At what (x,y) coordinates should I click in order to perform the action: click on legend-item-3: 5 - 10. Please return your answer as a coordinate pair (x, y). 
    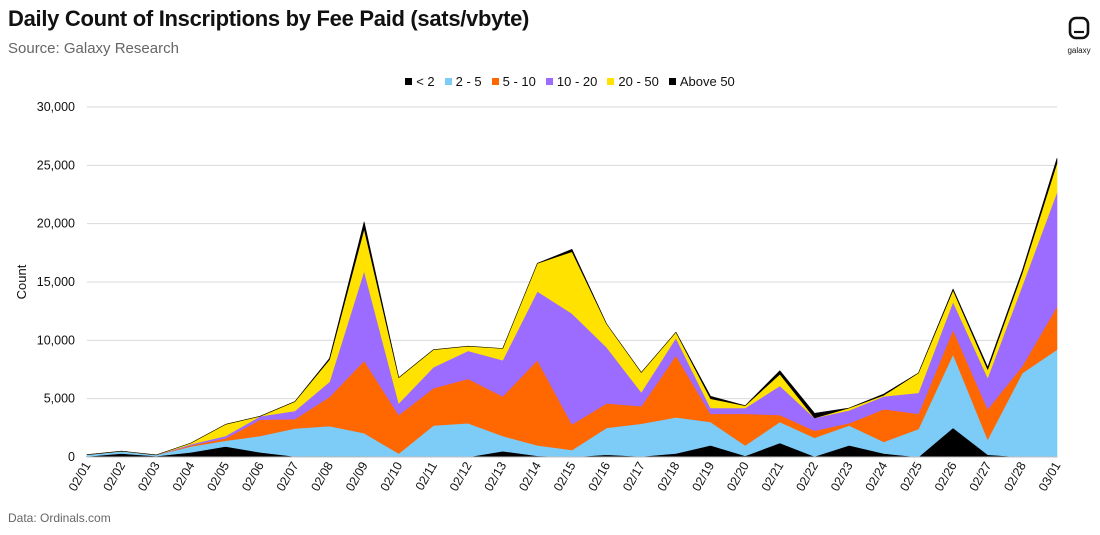
    Looking at the image, I should click on (513, 81).